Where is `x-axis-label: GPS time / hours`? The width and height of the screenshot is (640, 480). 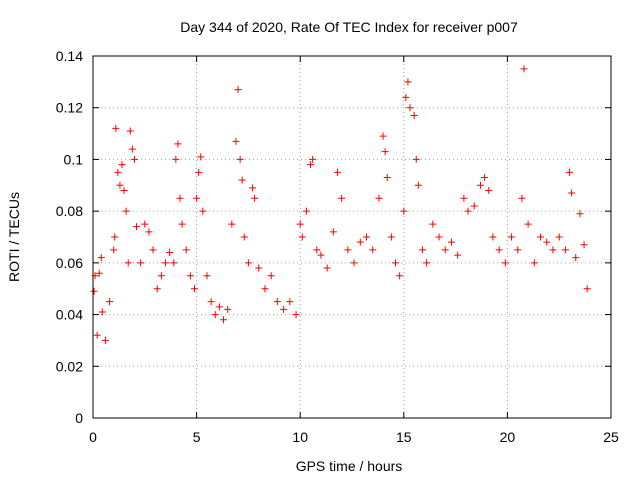
x-axis-label: GPS time / hours is located at coordinates (349, 466).